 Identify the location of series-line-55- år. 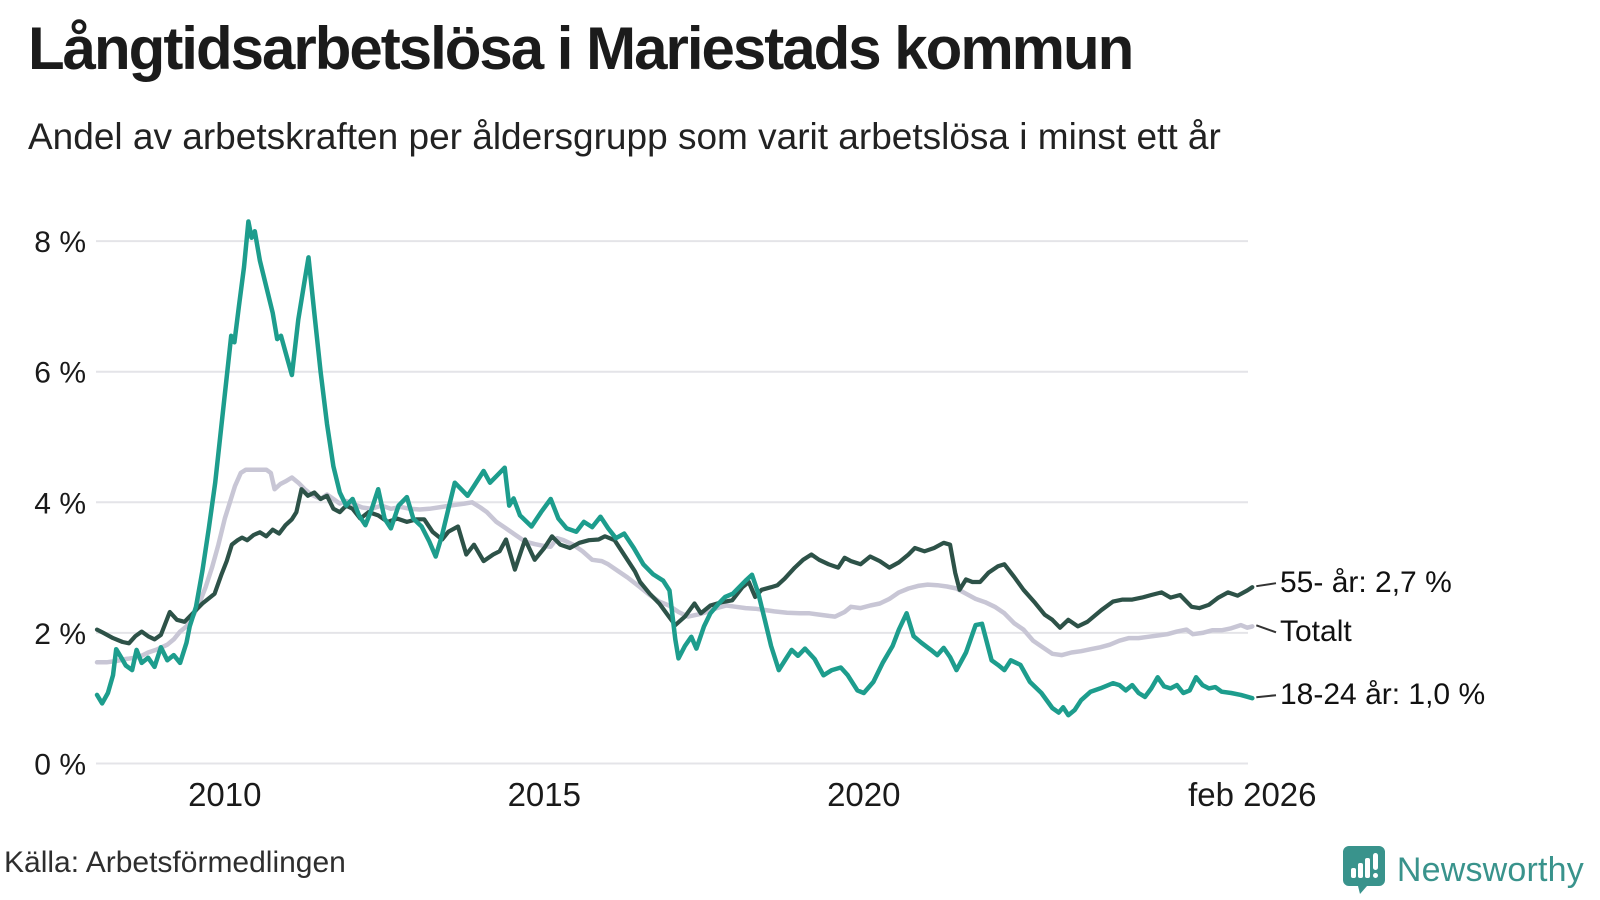
(674, 566).